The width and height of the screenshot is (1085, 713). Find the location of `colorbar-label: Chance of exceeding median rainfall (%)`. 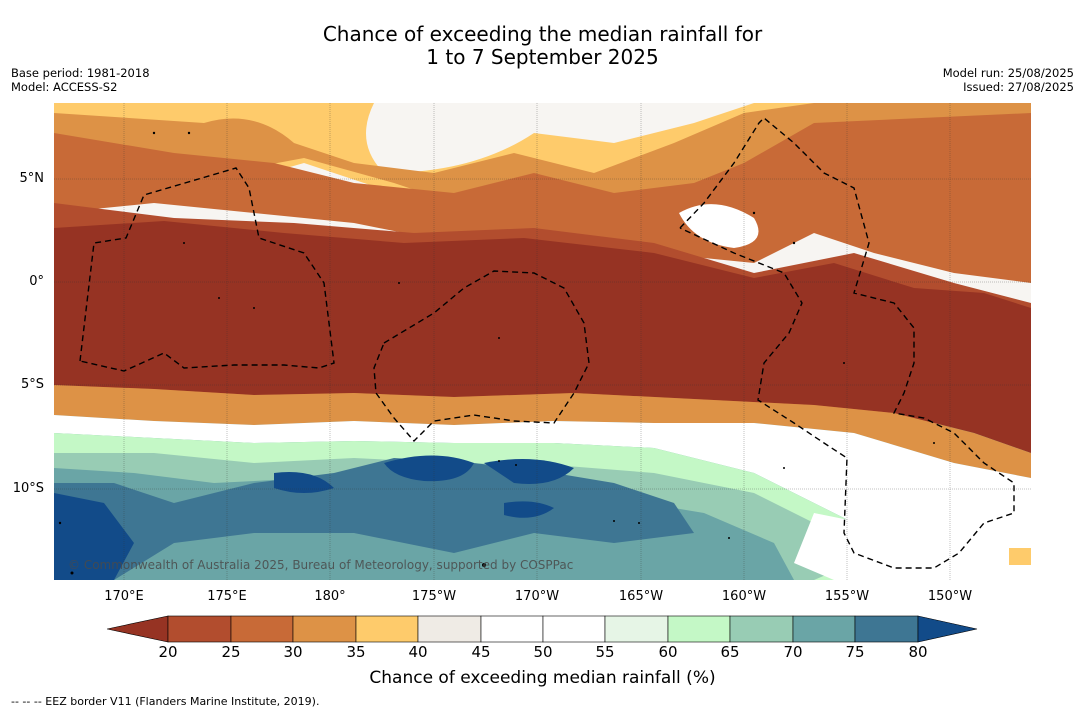

colorbar-label: Chance of exceeding median rainfall (%) is located at coordinates (542, 678).